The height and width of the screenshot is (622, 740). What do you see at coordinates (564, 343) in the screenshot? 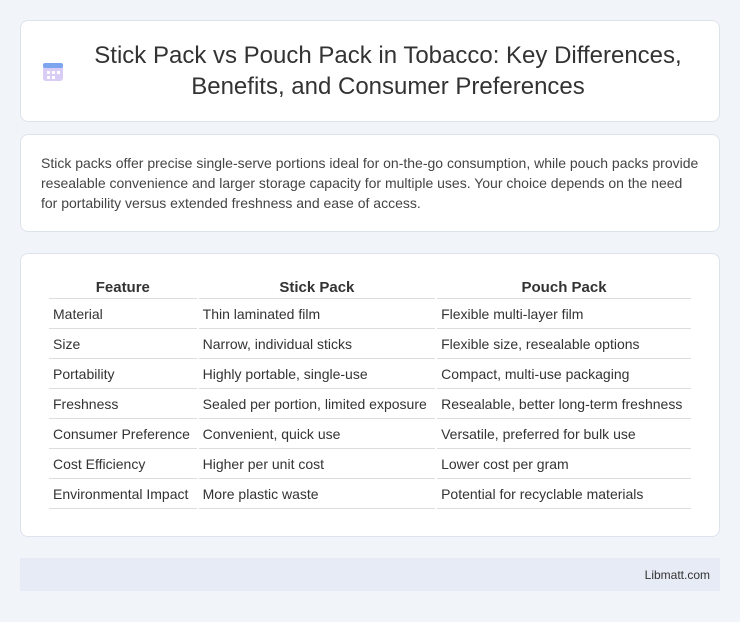
I see `cell: Flexible size, resealable options` at bounding box center [564, 343].